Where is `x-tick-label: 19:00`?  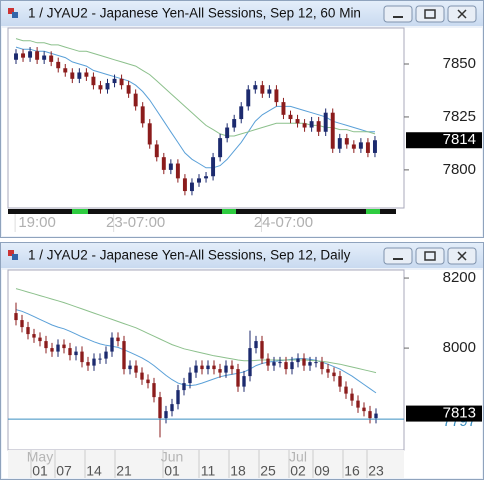 x-tick-label: 19:00 is located at coordinates (37, 222).